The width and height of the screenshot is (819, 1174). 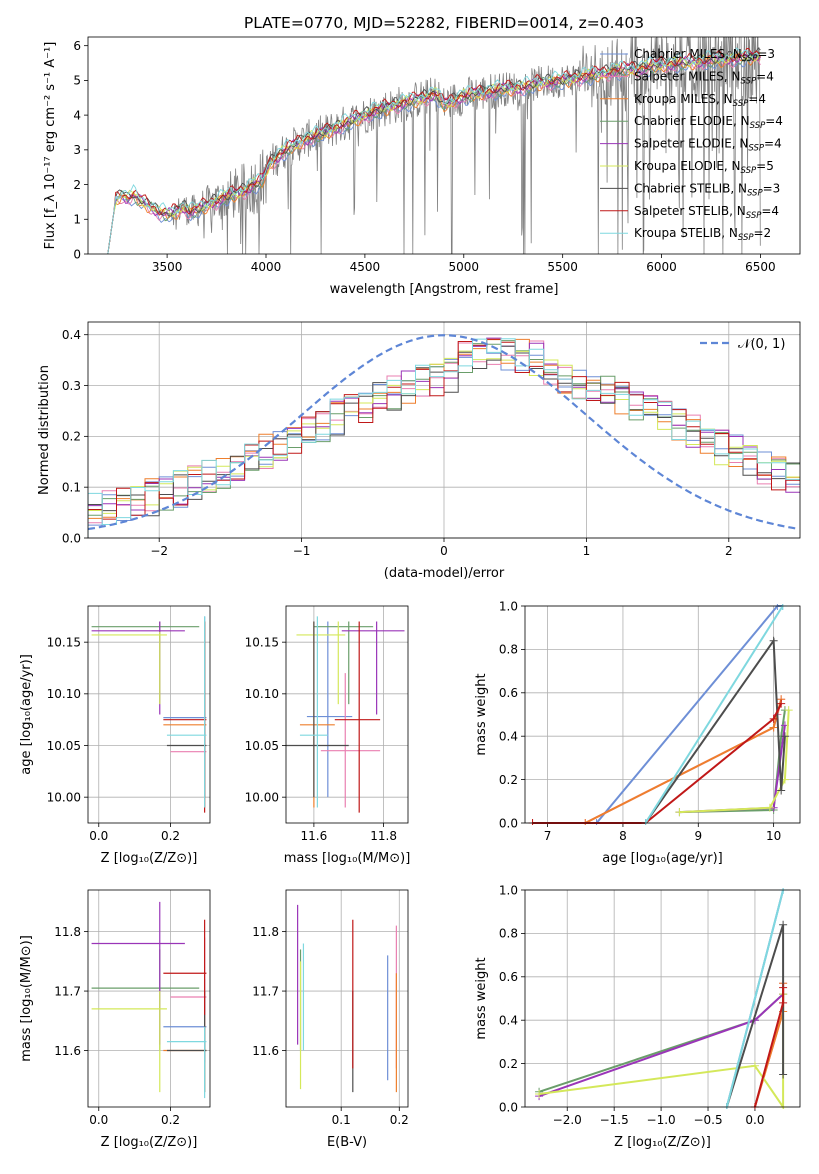 What do you see at coordinates (729, 551) in the screenshot?
I see `x-tick-label: 2` at bounding box center [729, 551].